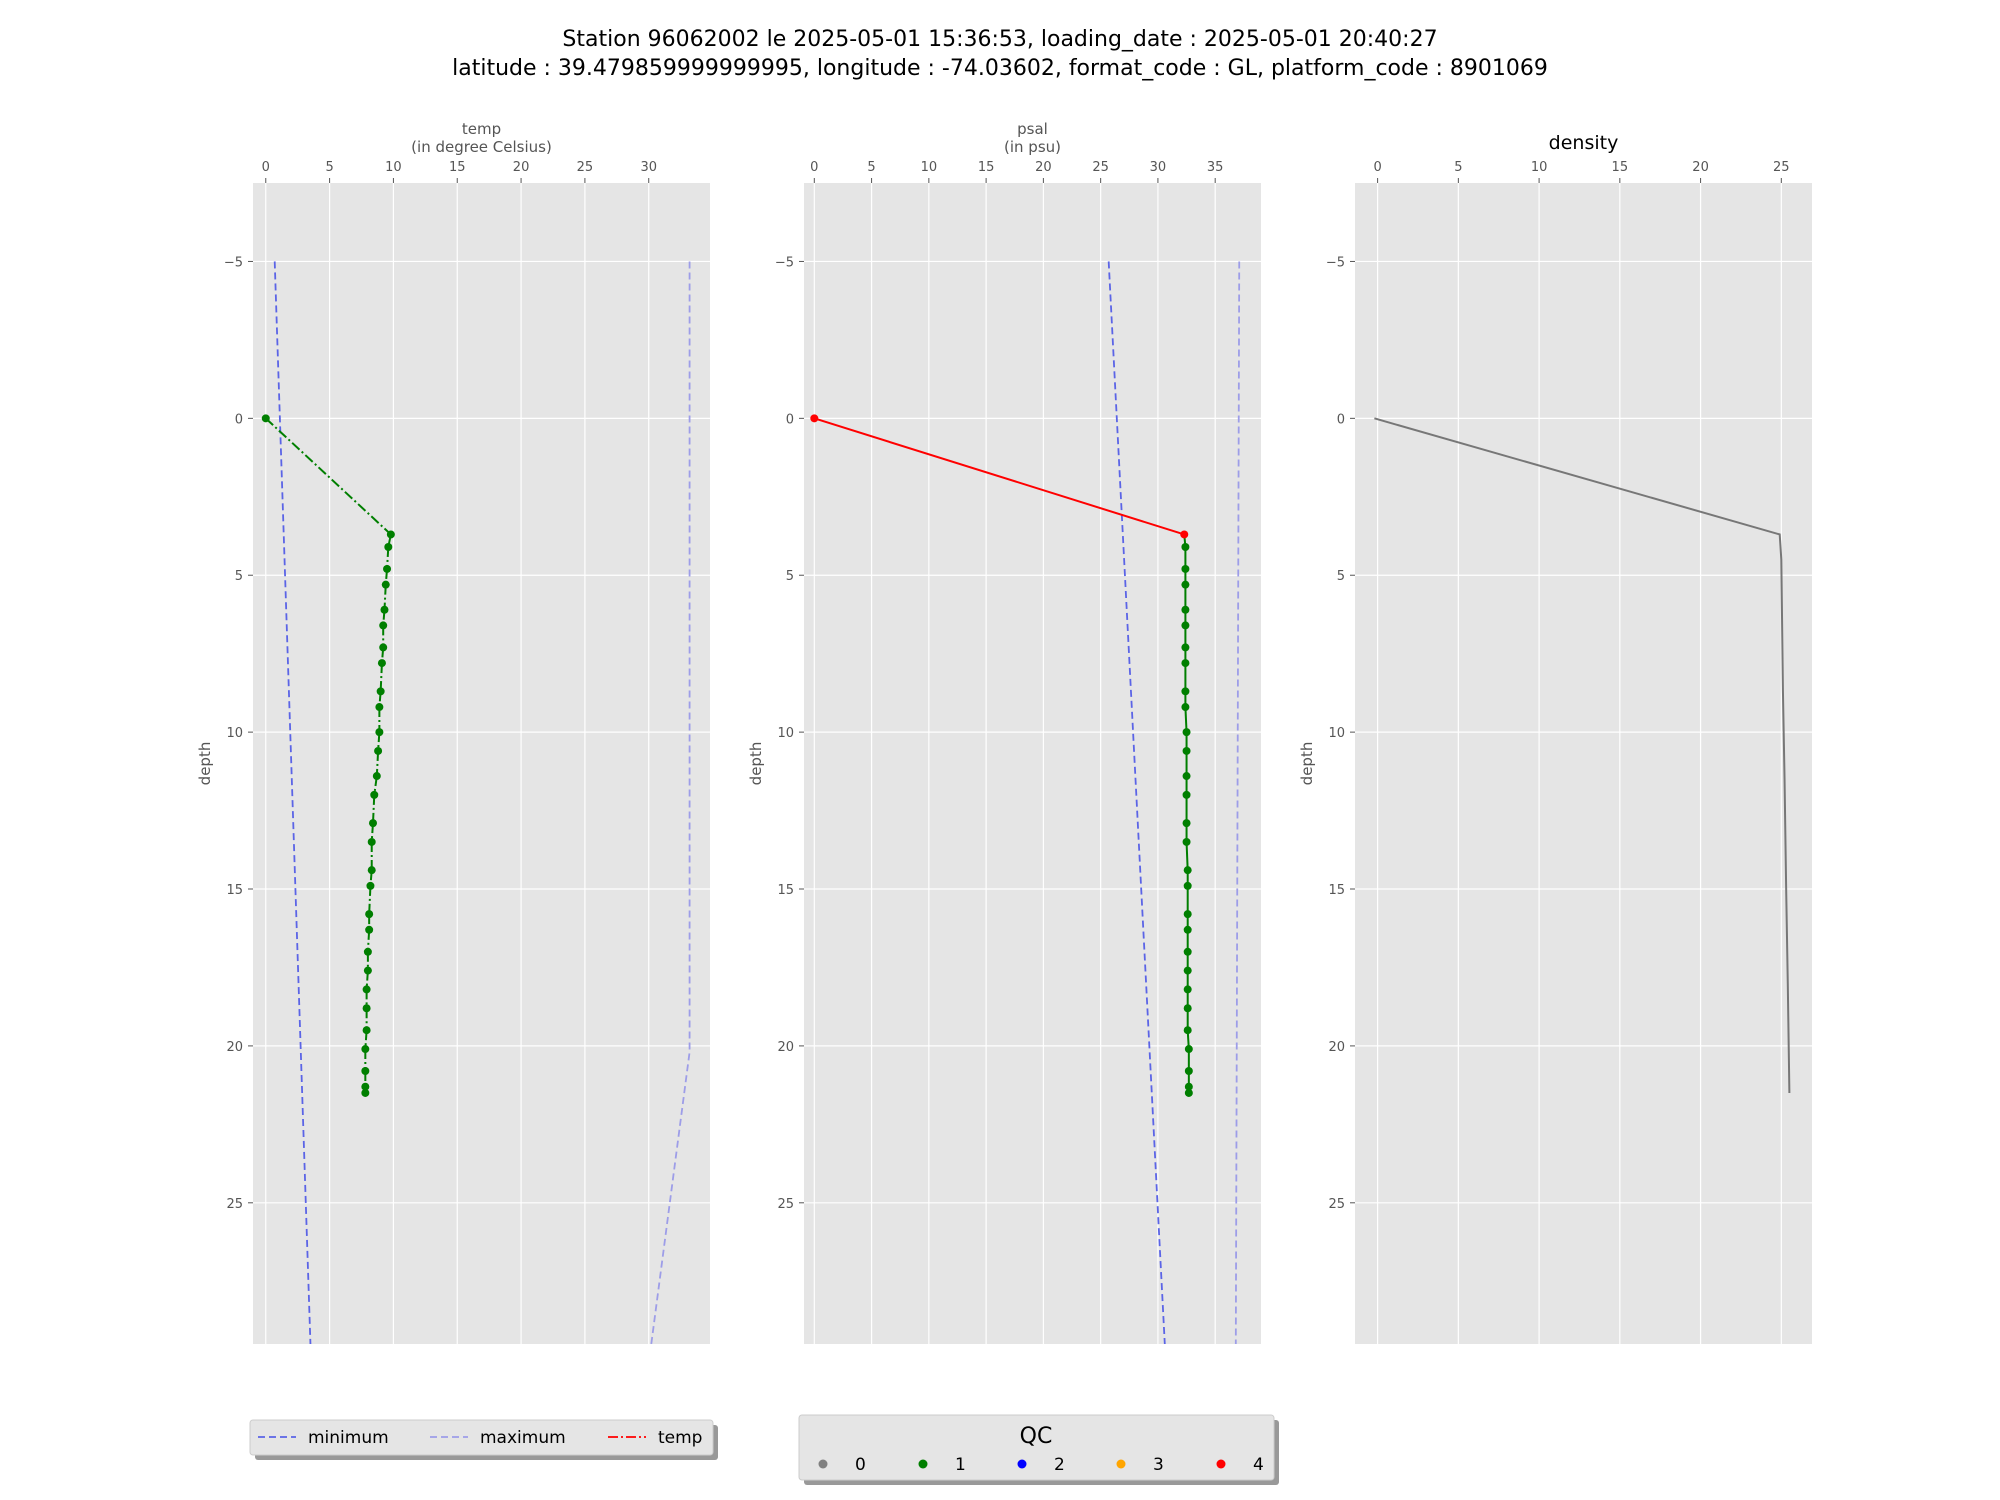 Image resolution: width=2000 pixels, height=1500 pixels. I want to click on qc-legend-label: 2, so click(1059, 1465).